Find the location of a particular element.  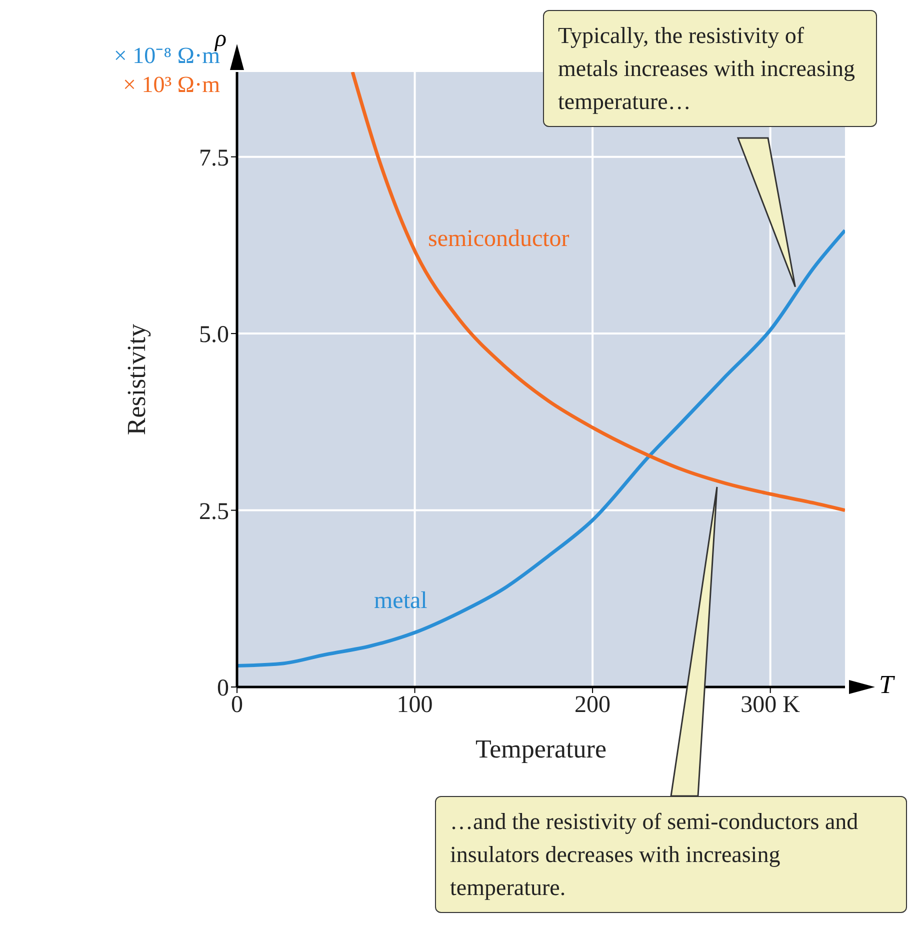

y-tick-label: 7.5 is located at coordinates (214, 158).